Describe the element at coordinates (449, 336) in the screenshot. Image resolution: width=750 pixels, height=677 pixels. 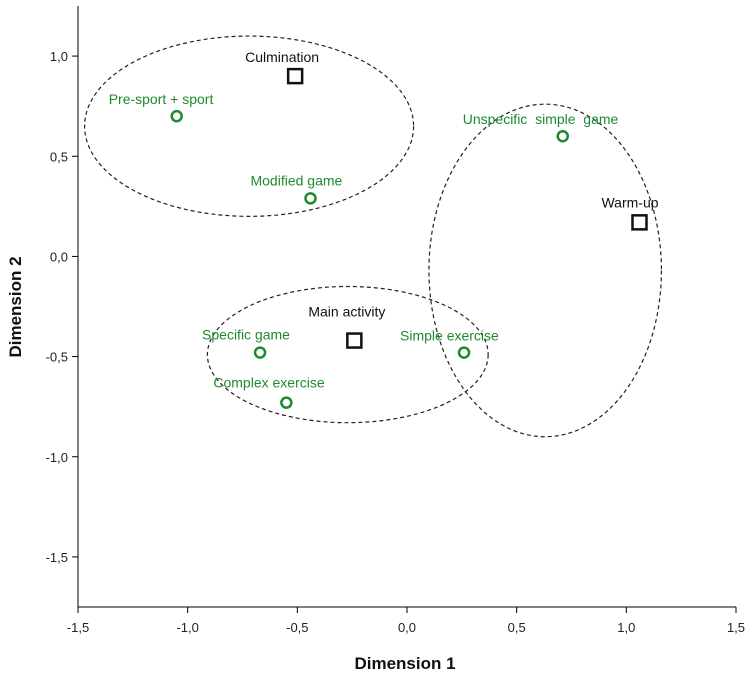
I see `point-label: Simple exercise` at that location.